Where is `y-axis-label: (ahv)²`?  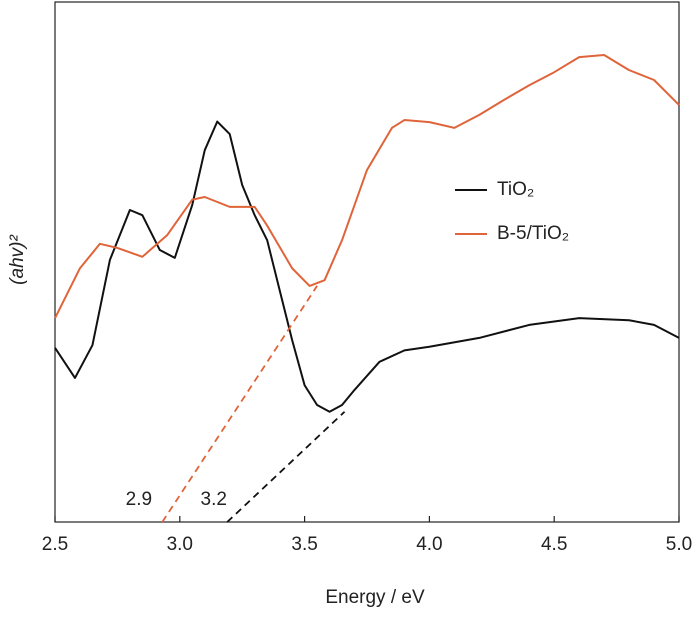 y-axis-label: (ahv)² is located at coordinates (17, 260).